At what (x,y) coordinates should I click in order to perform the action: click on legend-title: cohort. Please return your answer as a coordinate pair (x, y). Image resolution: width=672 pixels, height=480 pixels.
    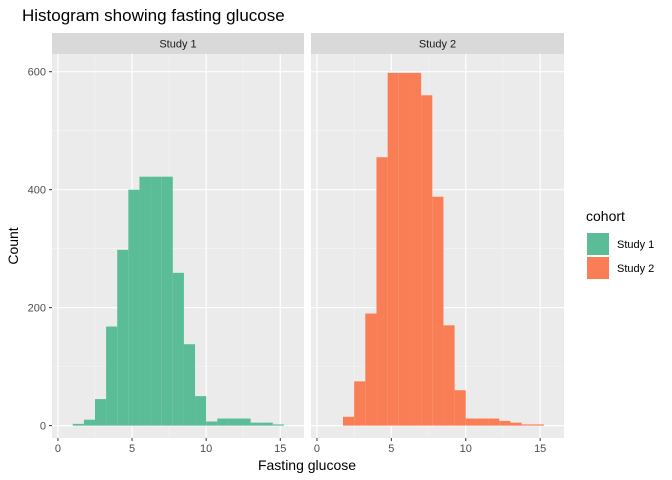
    Looking at the image, I should click on (605, 216).